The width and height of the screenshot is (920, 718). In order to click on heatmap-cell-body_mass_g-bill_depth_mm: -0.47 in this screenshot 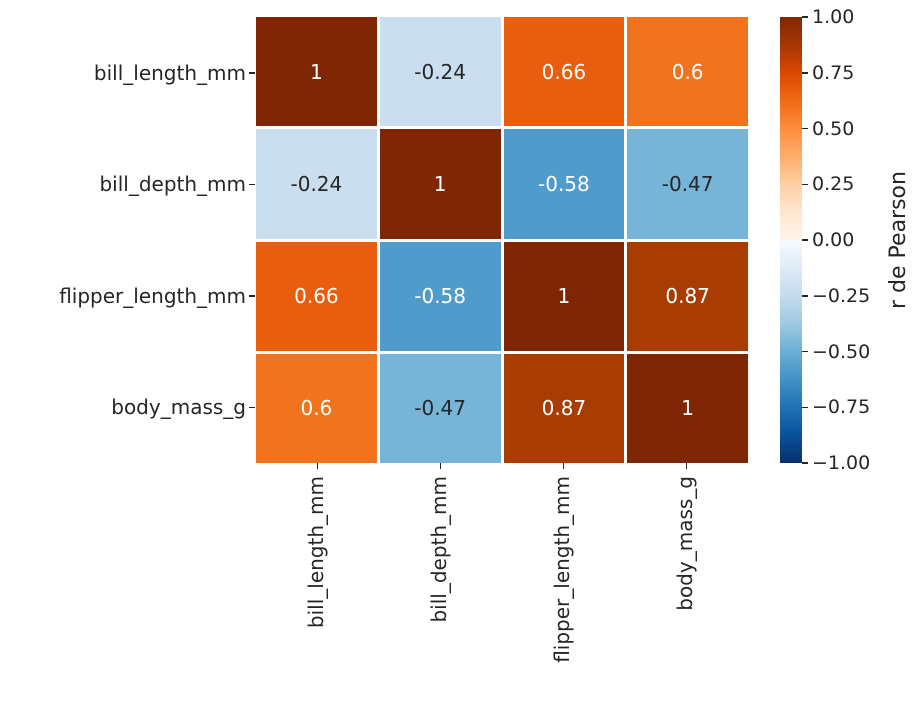, I will do `click(440, 408)`.